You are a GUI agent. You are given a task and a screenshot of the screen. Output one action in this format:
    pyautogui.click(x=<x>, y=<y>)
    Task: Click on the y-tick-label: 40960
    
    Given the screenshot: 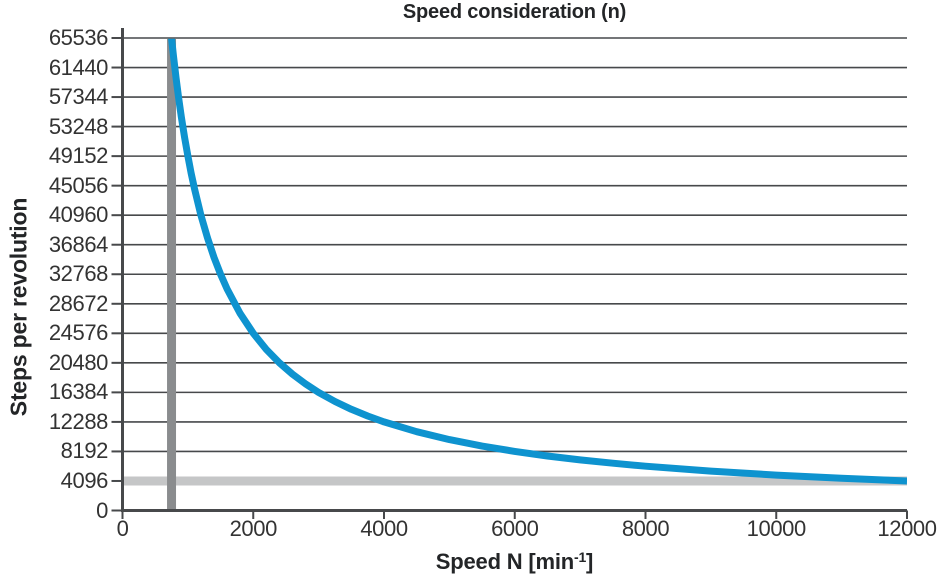 What is the action you would take?
    pyautogui.click(x=78, y=215)
    